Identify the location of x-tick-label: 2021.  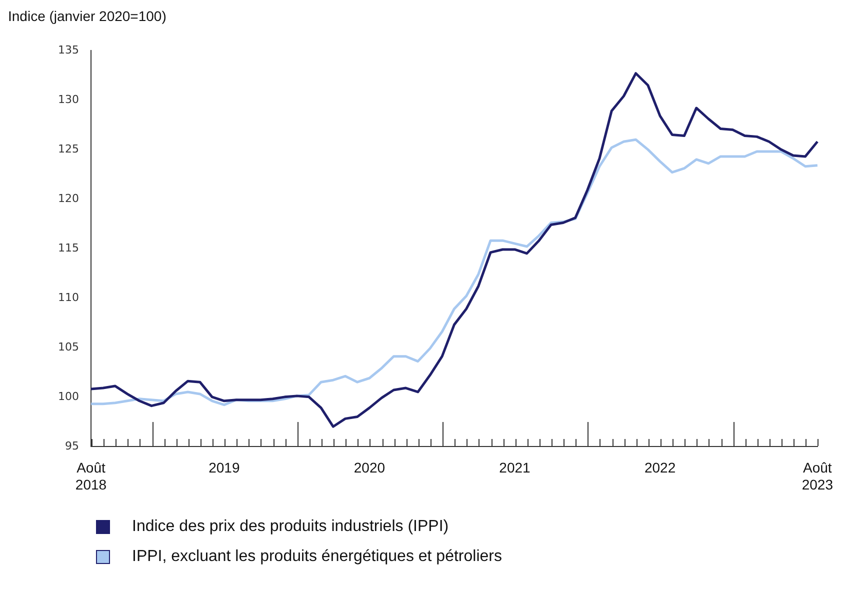
(515, 468).